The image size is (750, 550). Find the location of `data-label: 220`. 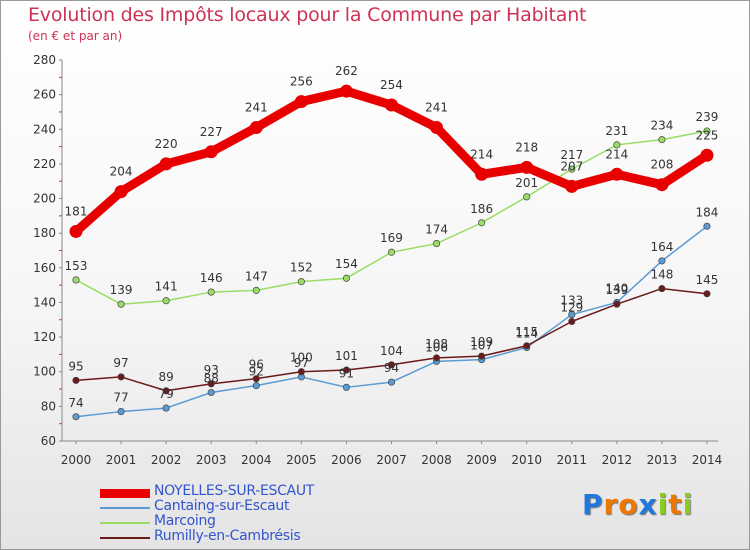

data-label: 220 is located at coordinates (166, 144).